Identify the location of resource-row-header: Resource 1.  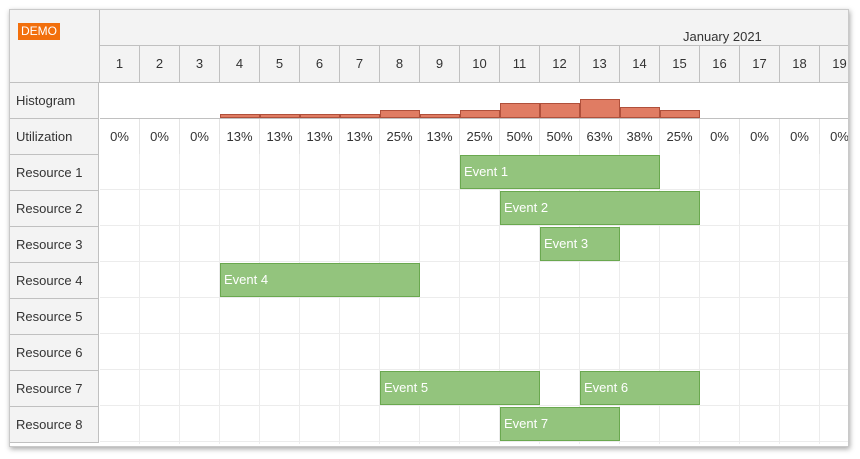
(54, 173).